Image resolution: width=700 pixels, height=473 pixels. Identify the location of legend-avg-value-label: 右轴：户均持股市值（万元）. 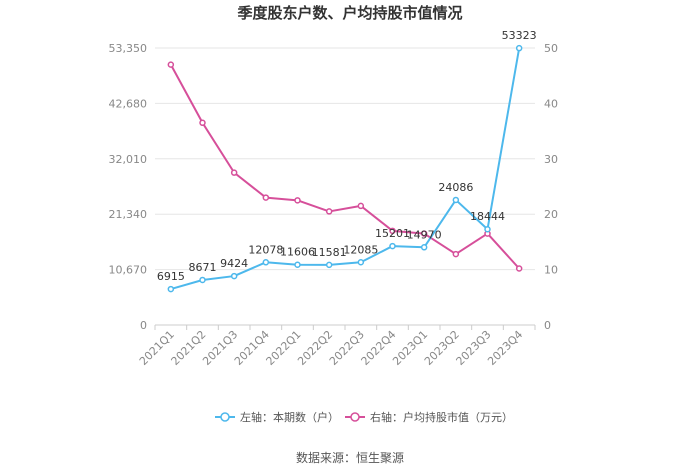
(441, 417).